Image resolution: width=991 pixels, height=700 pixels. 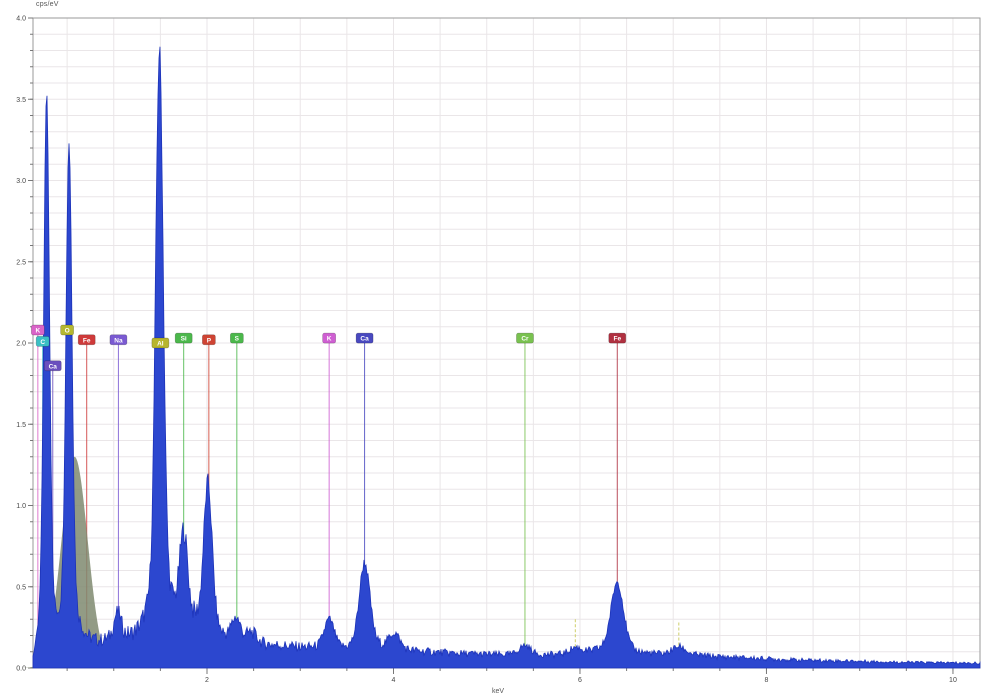 I want to click on y-tick-label: 1.0, so click(x=21, y=506).